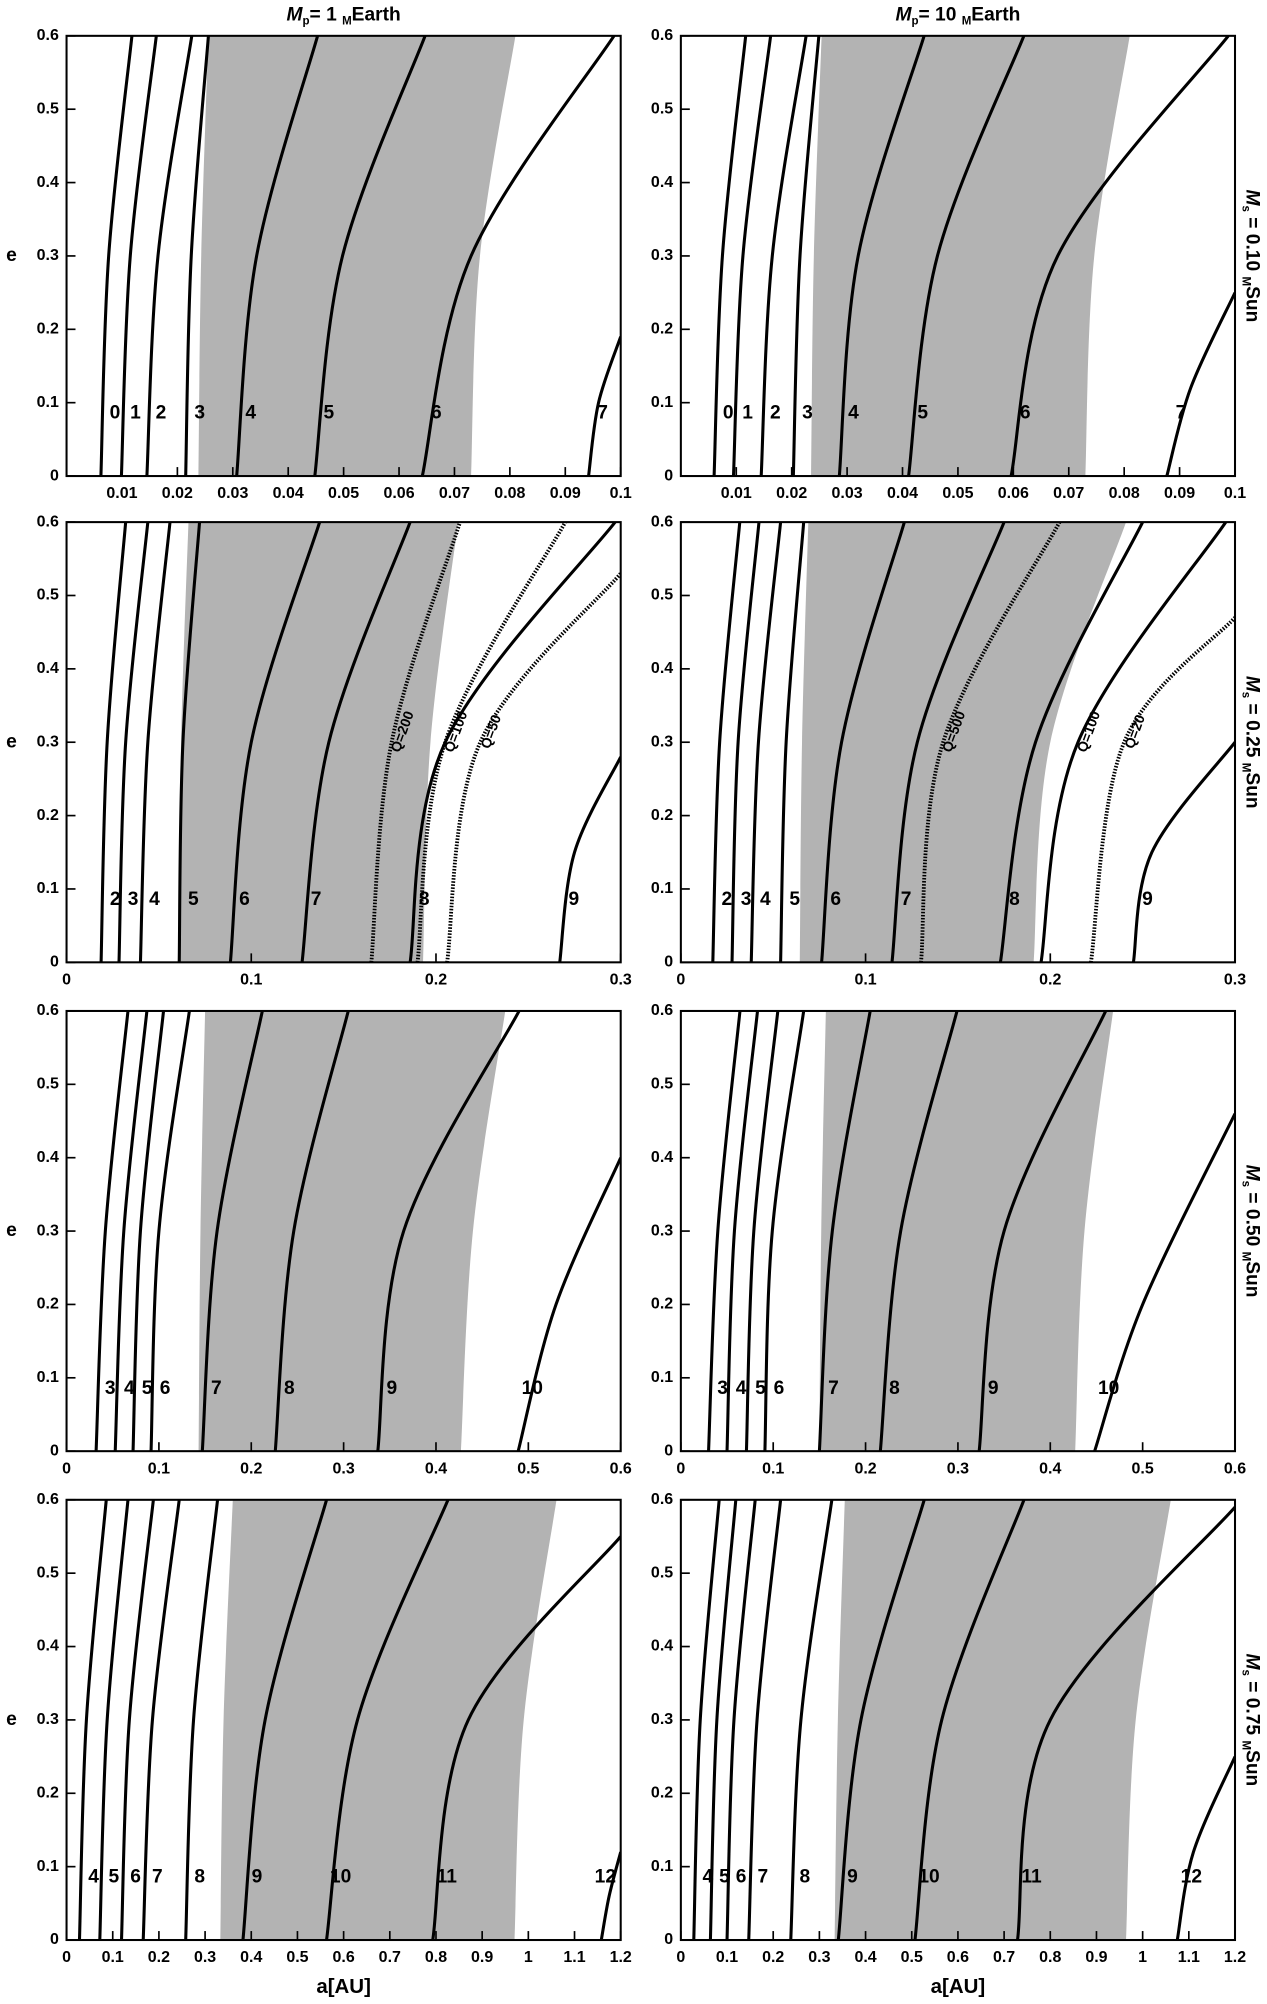 This screenshot has width=1267, height=2004. What do you see at coordinates (1251, 742) in the screenshot?
I see `row-label: Ms = 0.25 MSun` at bounding box center [1251, 742].